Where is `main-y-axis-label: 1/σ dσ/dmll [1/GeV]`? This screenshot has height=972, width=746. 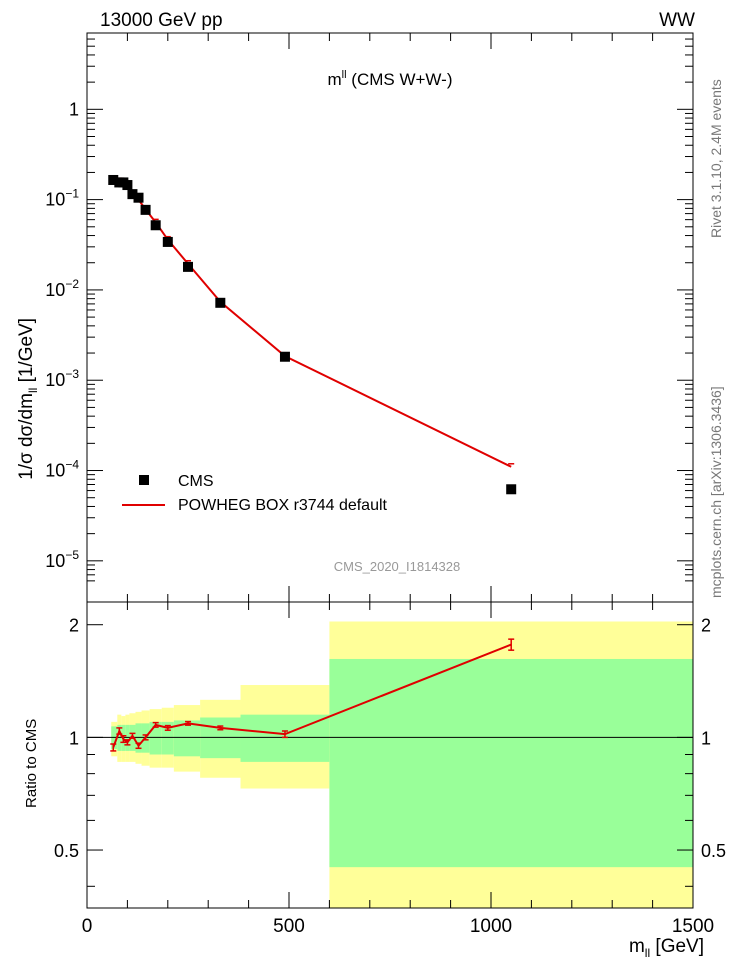
main-y-axis-label: 1/σ dσ/dmll [1/GeV] is located at coordinates (28, 399).